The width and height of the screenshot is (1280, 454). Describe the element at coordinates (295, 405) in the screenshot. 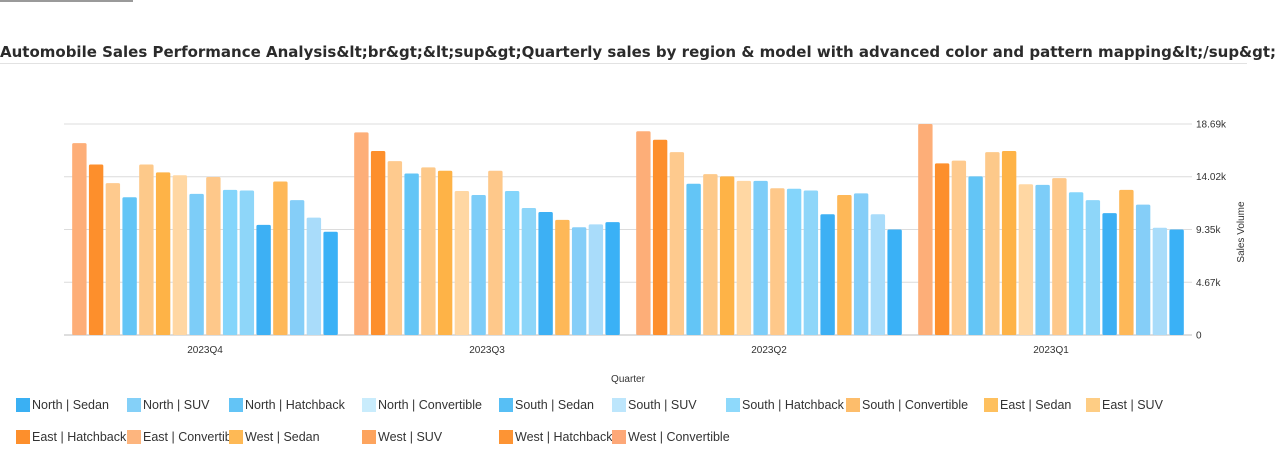

I see `legend-label: North | Hatchback` at that location.